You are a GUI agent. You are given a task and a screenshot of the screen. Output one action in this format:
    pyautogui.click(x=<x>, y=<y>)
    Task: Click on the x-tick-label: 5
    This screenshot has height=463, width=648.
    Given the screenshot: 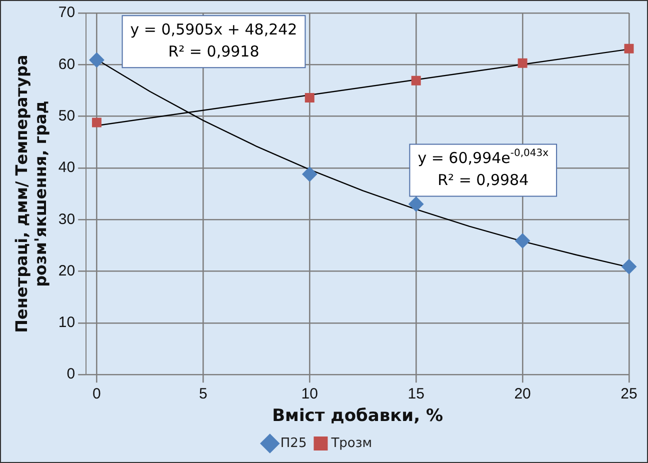 What is the action you would take?
    pyautogui.click(x=203, y=394)
    